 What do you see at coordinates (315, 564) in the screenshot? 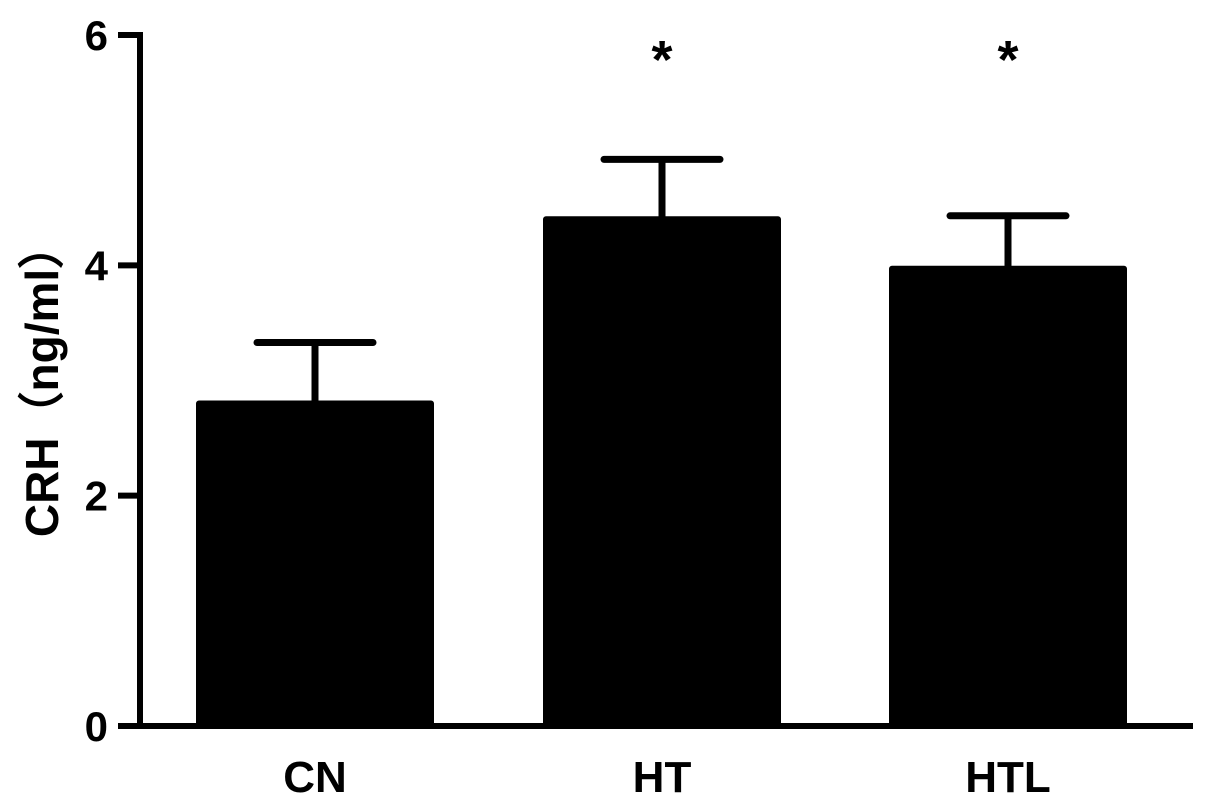
I see `bar-cn` at bounding box center [315, 564].